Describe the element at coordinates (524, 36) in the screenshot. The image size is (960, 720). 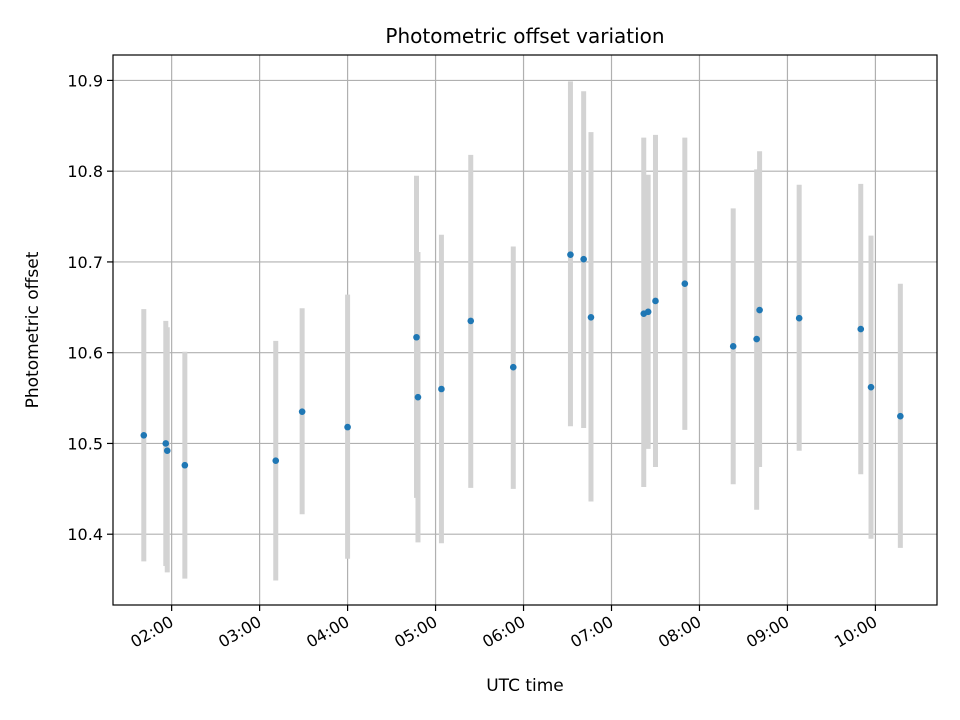
I see `chart-title: Photometric offset variation` at that location.